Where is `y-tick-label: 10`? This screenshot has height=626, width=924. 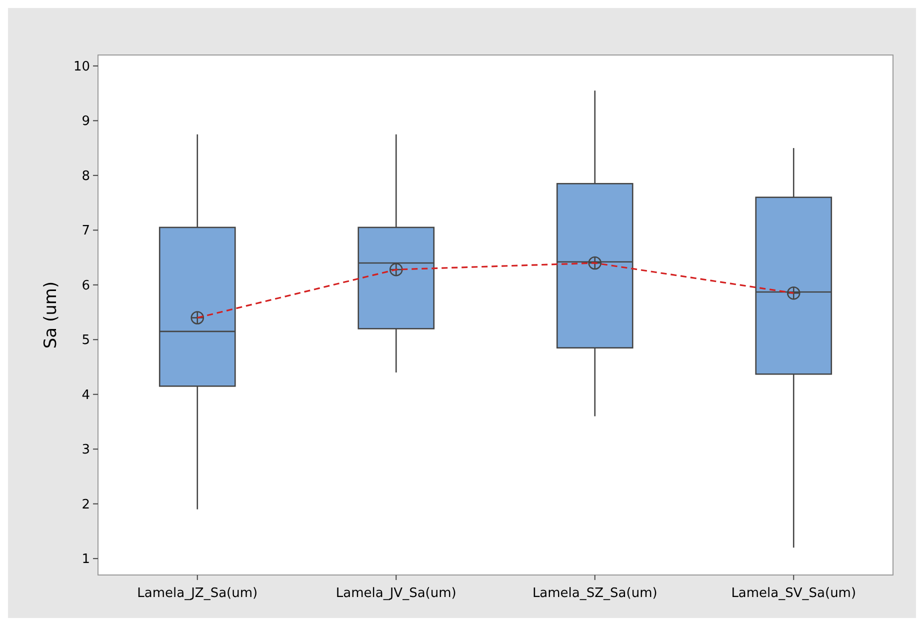 y-tick-label: 10 is located at coordinates (81, 66).